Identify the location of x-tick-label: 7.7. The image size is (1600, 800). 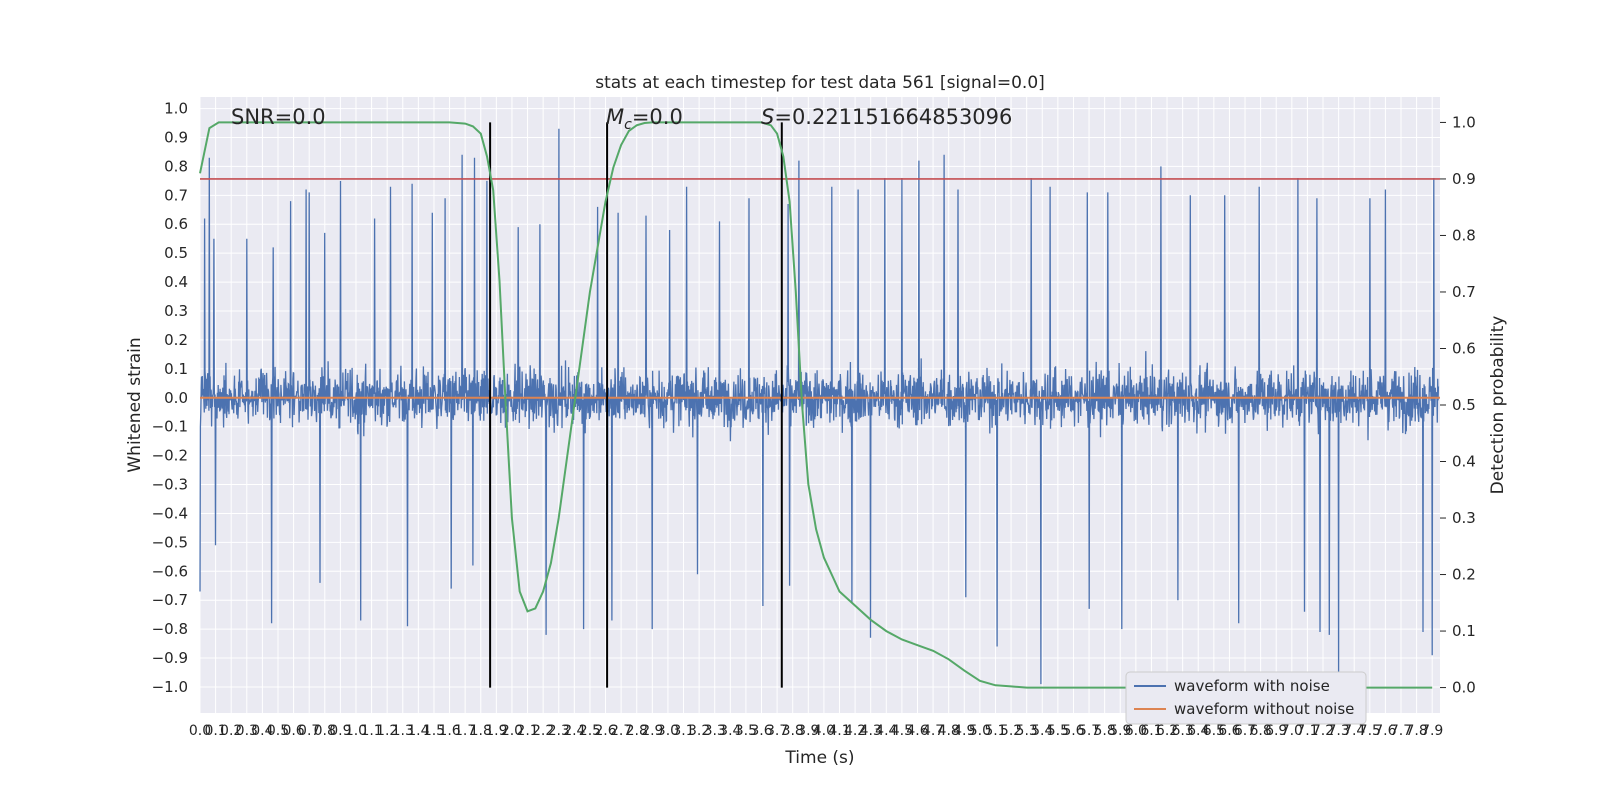
(1401, 731).